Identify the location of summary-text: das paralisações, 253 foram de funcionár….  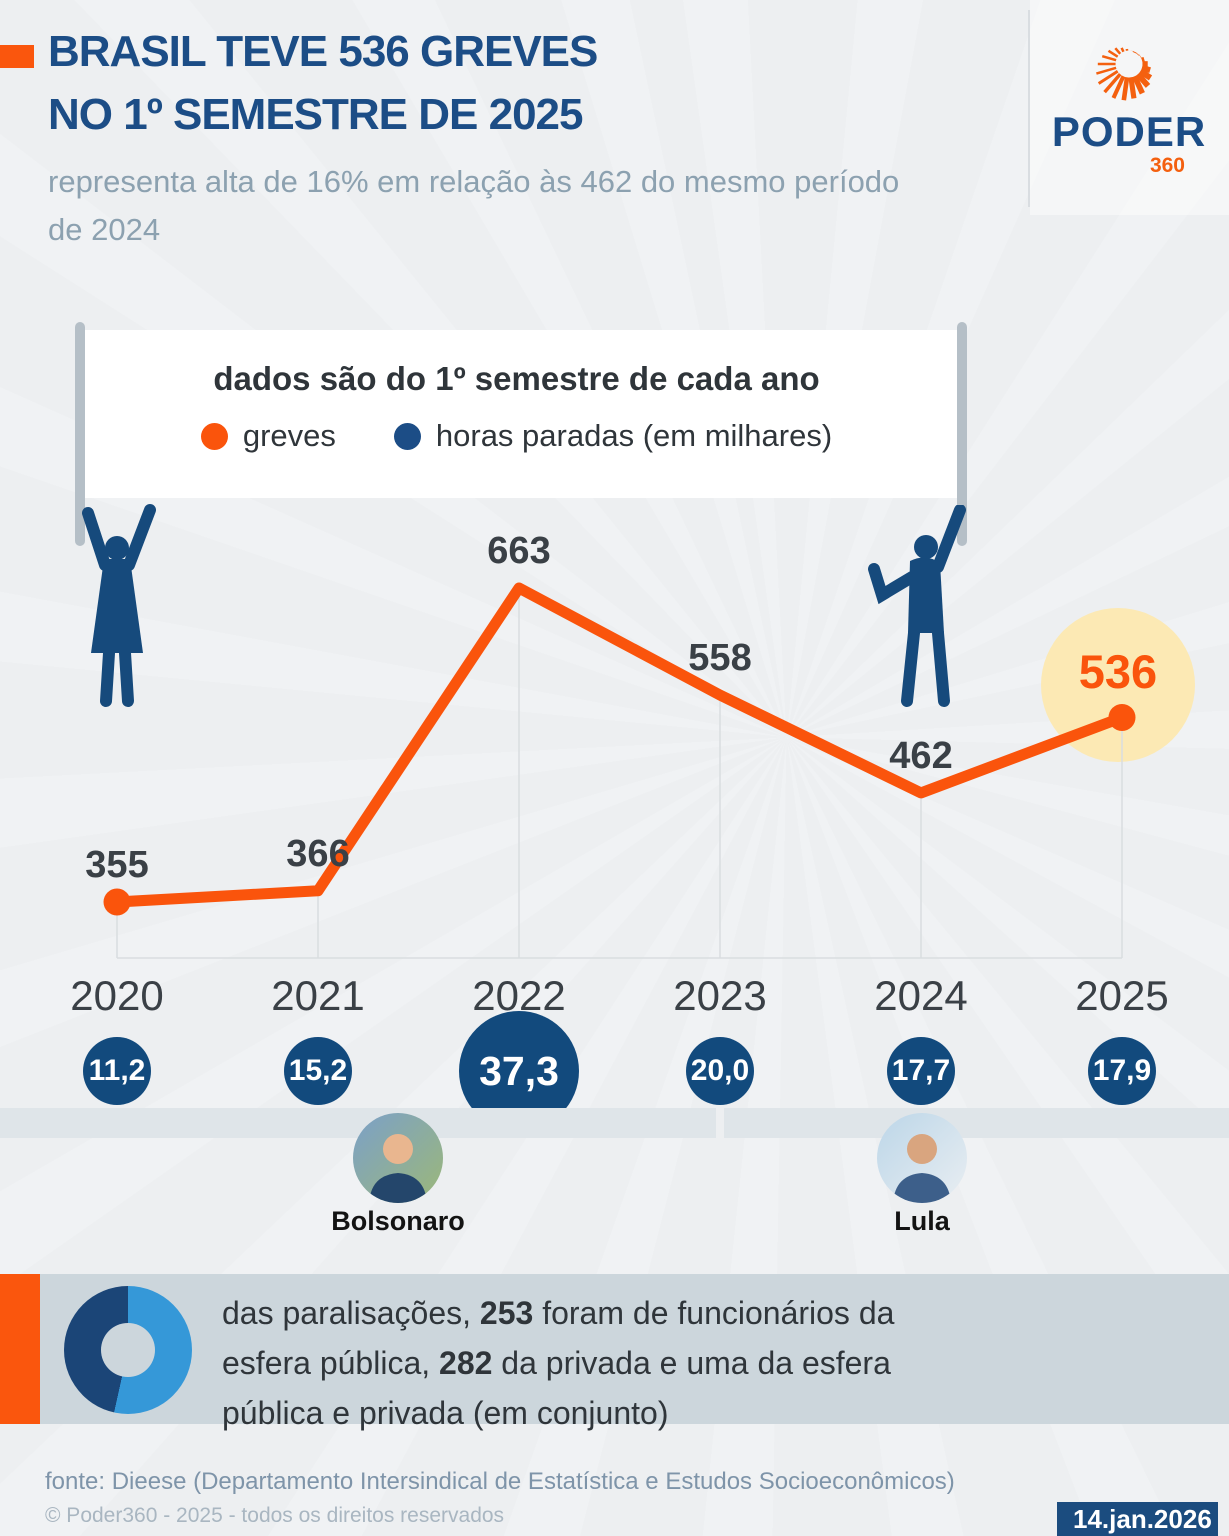
(558, 1363).